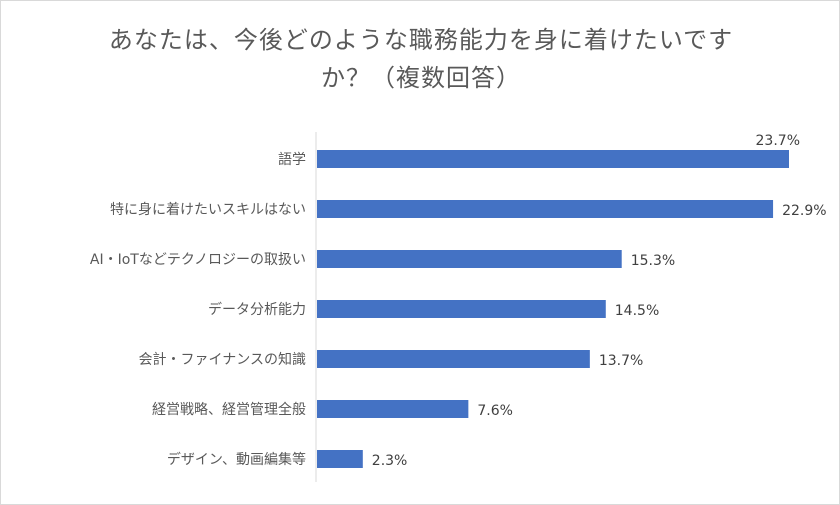 The height and width of the screenshot is (505, 840). I want to click on value-label-6: 7.6%, so click(495, 411).